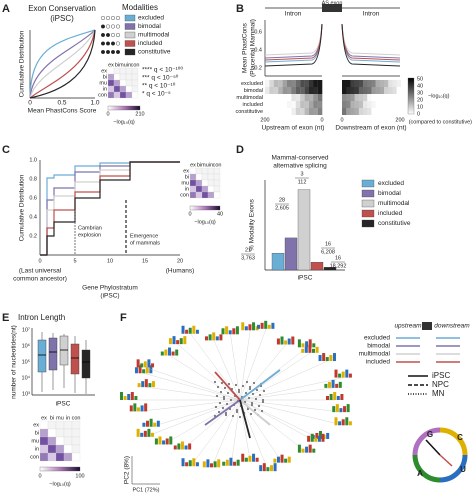 The height and width of the screenshot is (496, 474). I want to click on x-axis-label: Upstream of exon (nt), so click(293, 128).